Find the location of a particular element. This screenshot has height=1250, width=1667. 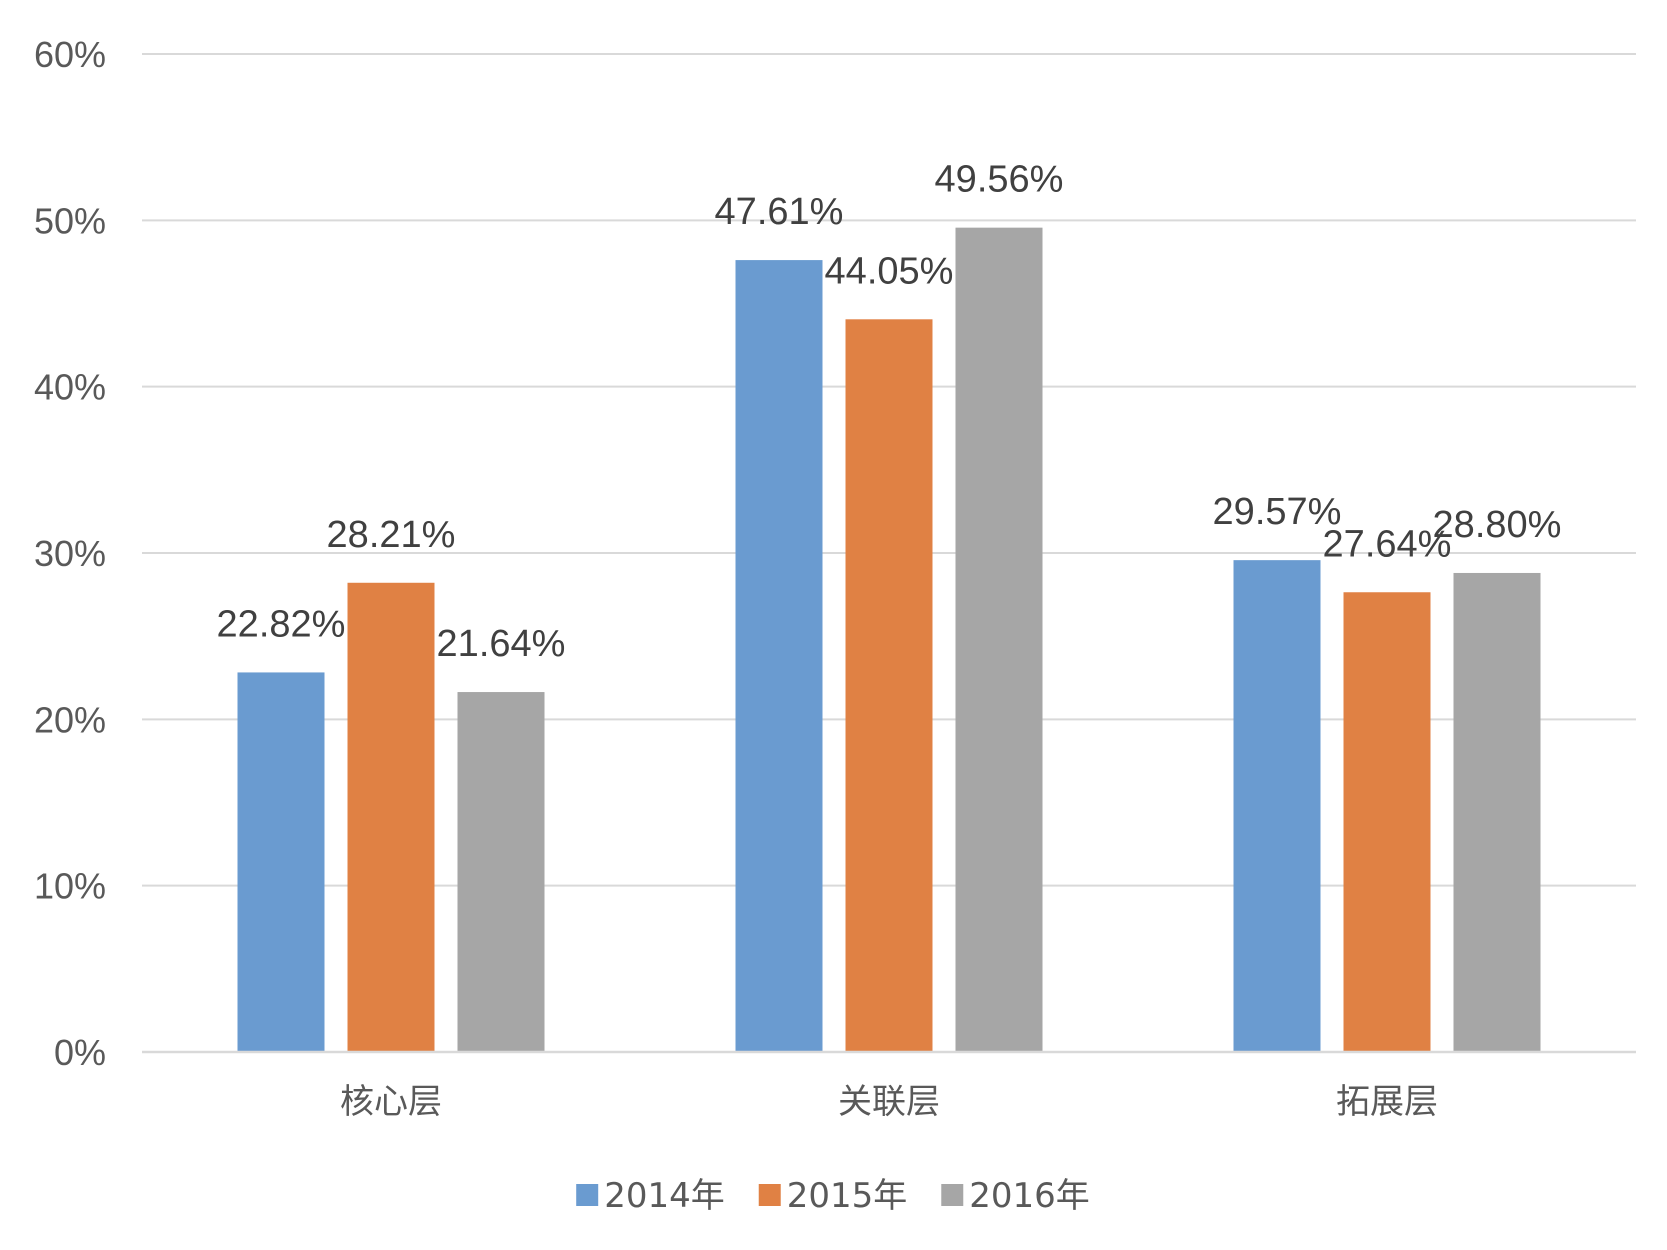

data-label: 22.82% is located at coordinates (281, 624).